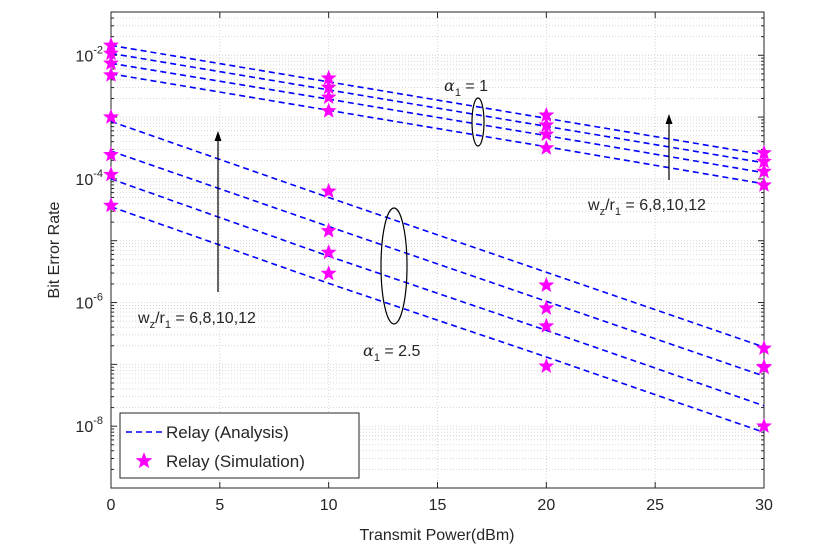 The height and width of the screenshot is (547, 830). I want to click on w-ratio-left-label: wz/r1 = 6,8,10,12, so click(196, 320).